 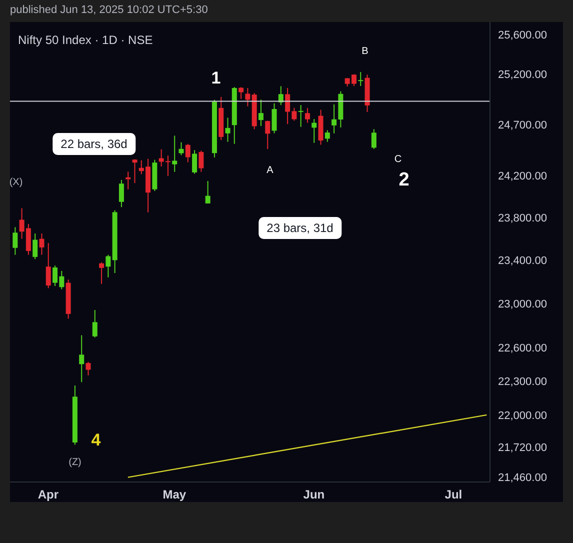 I want to click on annotation: 23 bars, 31d, so click(x=300, y=228).